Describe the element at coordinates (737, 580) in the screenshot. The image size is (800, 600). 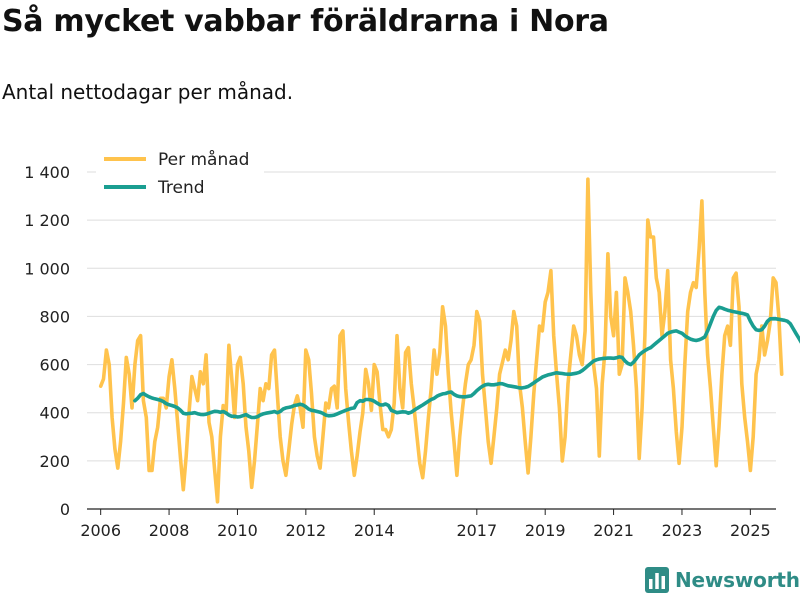
I see `brand-name: Newsworthy` at that location.